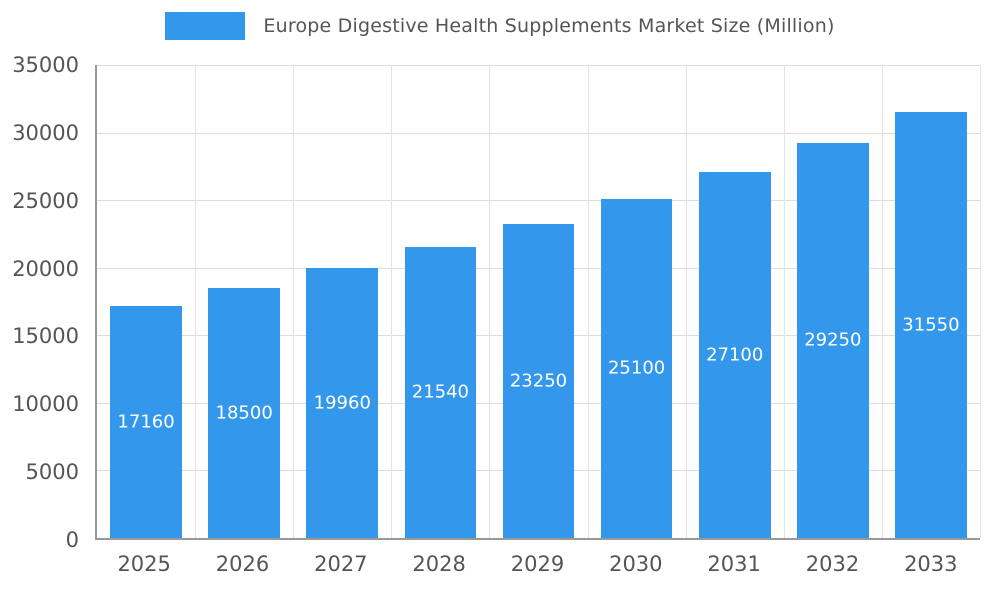 Image resolution: width=1000 pixels, height=600 pixels. What do you see at coordinates (242, 564) in the screenshot?
I see `x-tick-label: 2026` at bounding box center [242, 564].